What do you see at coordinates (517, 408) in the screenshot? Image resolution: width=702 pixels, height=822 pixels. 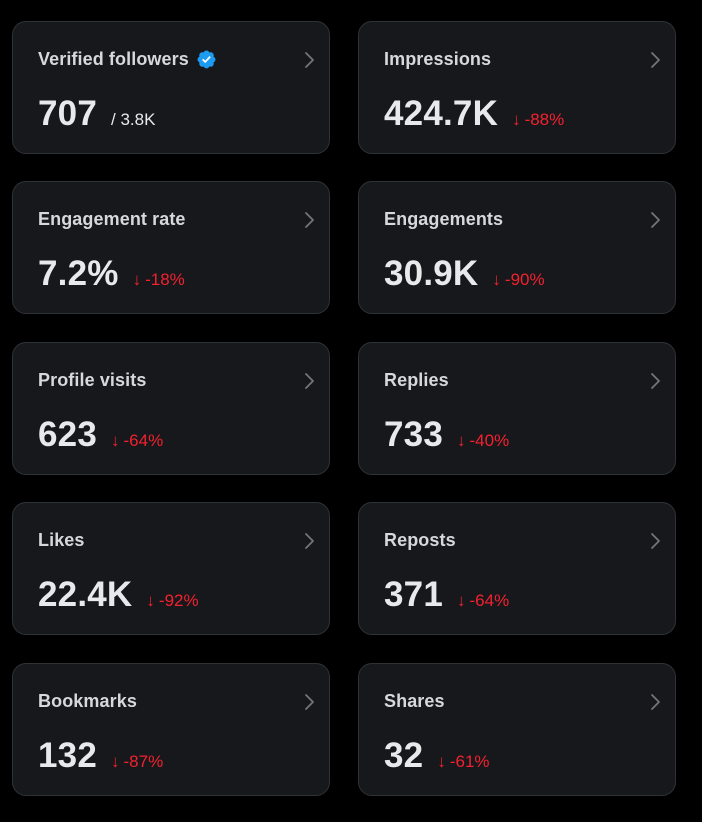 I see `card-replies: Replies 733 ↓ -40%` at bounding box center [517, 408].